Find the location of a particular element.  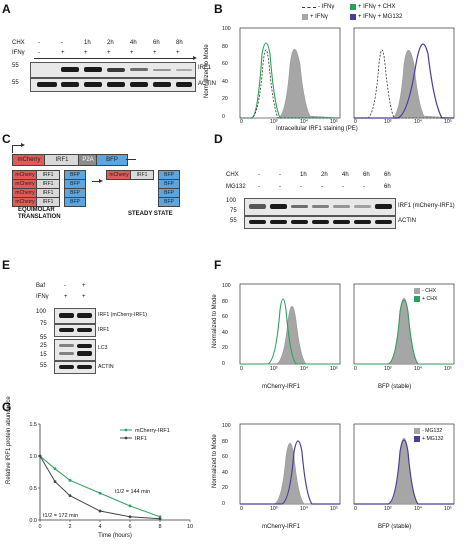

chx-lane-label: 6h is located at coordinates (156, 43).